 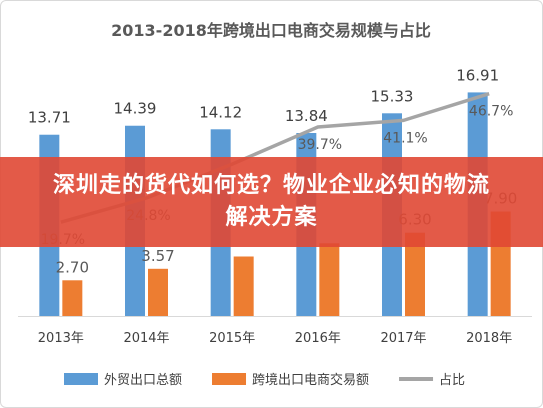 I want to click on chart-title: 2013-2018年跨境出口电商交易规模与占比, so click(x=271, y=30).